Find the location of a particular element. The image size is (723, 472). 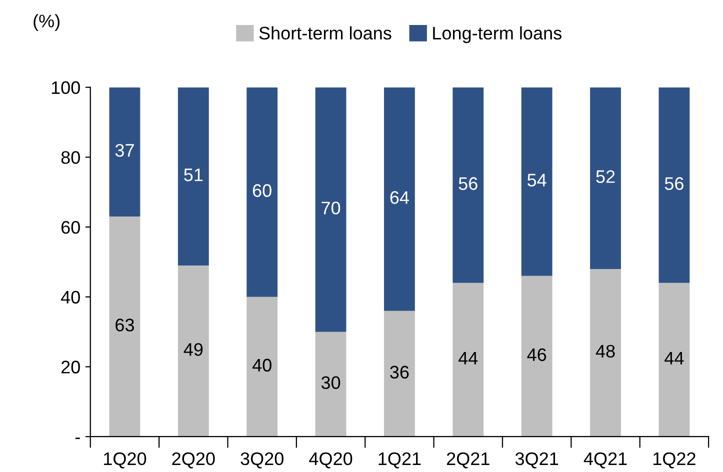

y-tick-label: 100 is located at coordinates (66, 87).